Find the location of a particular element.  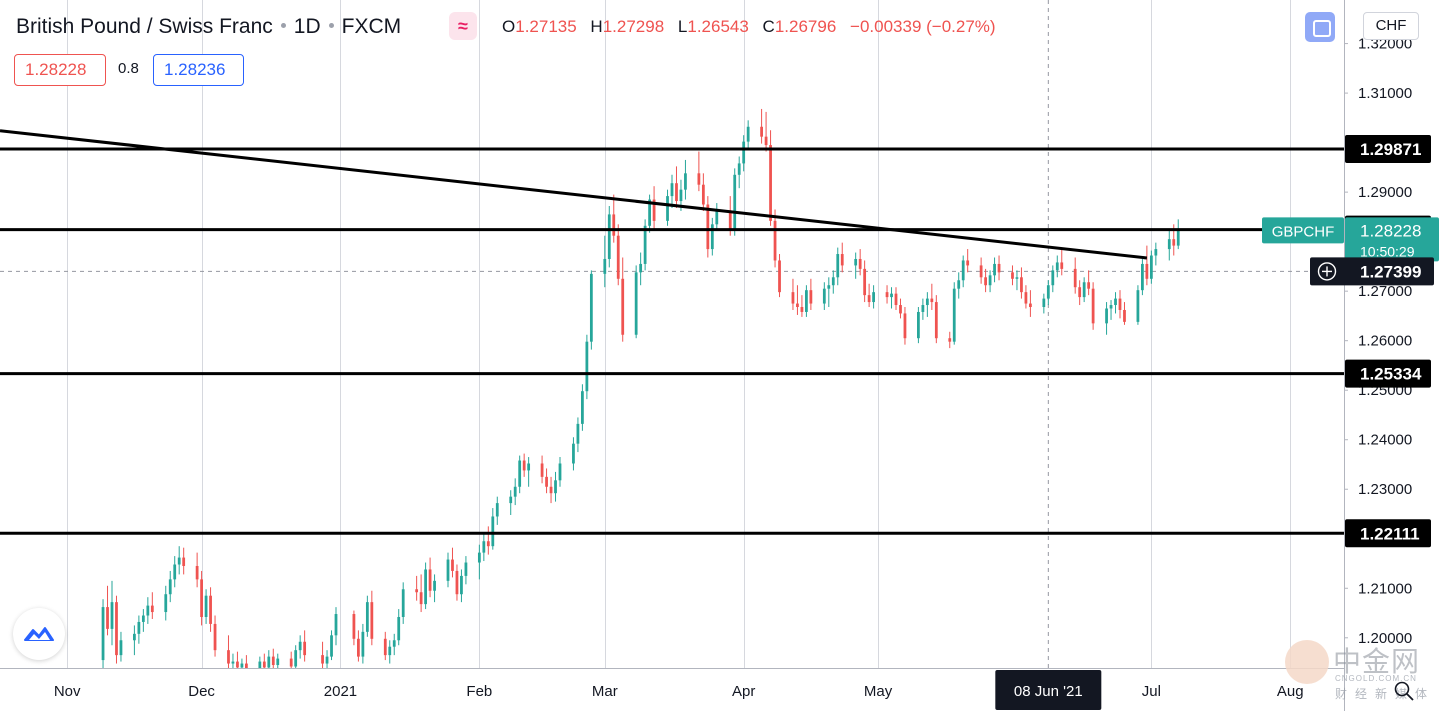

x-tick-label: 2021 is located at coordinates (340, 691).